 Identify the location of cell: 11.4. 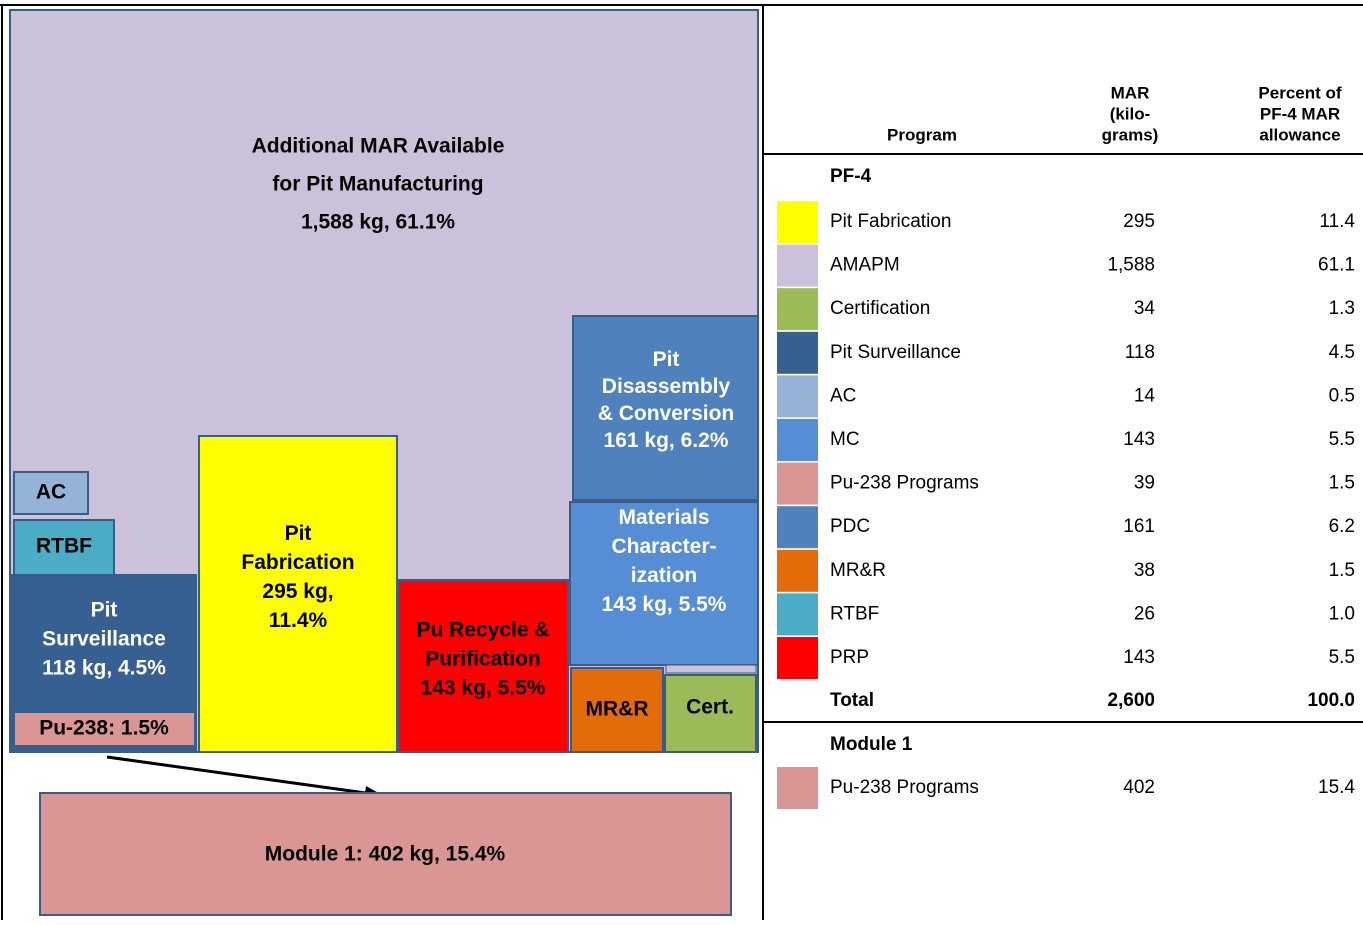
(1337, 221).